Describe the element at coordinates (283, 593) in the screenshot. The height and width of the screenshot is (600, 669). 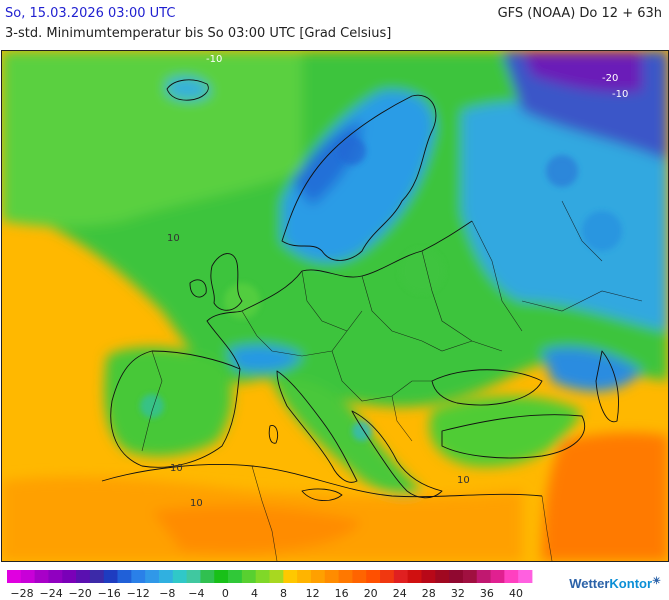
I see `legend-tick-label: 8` at that location.